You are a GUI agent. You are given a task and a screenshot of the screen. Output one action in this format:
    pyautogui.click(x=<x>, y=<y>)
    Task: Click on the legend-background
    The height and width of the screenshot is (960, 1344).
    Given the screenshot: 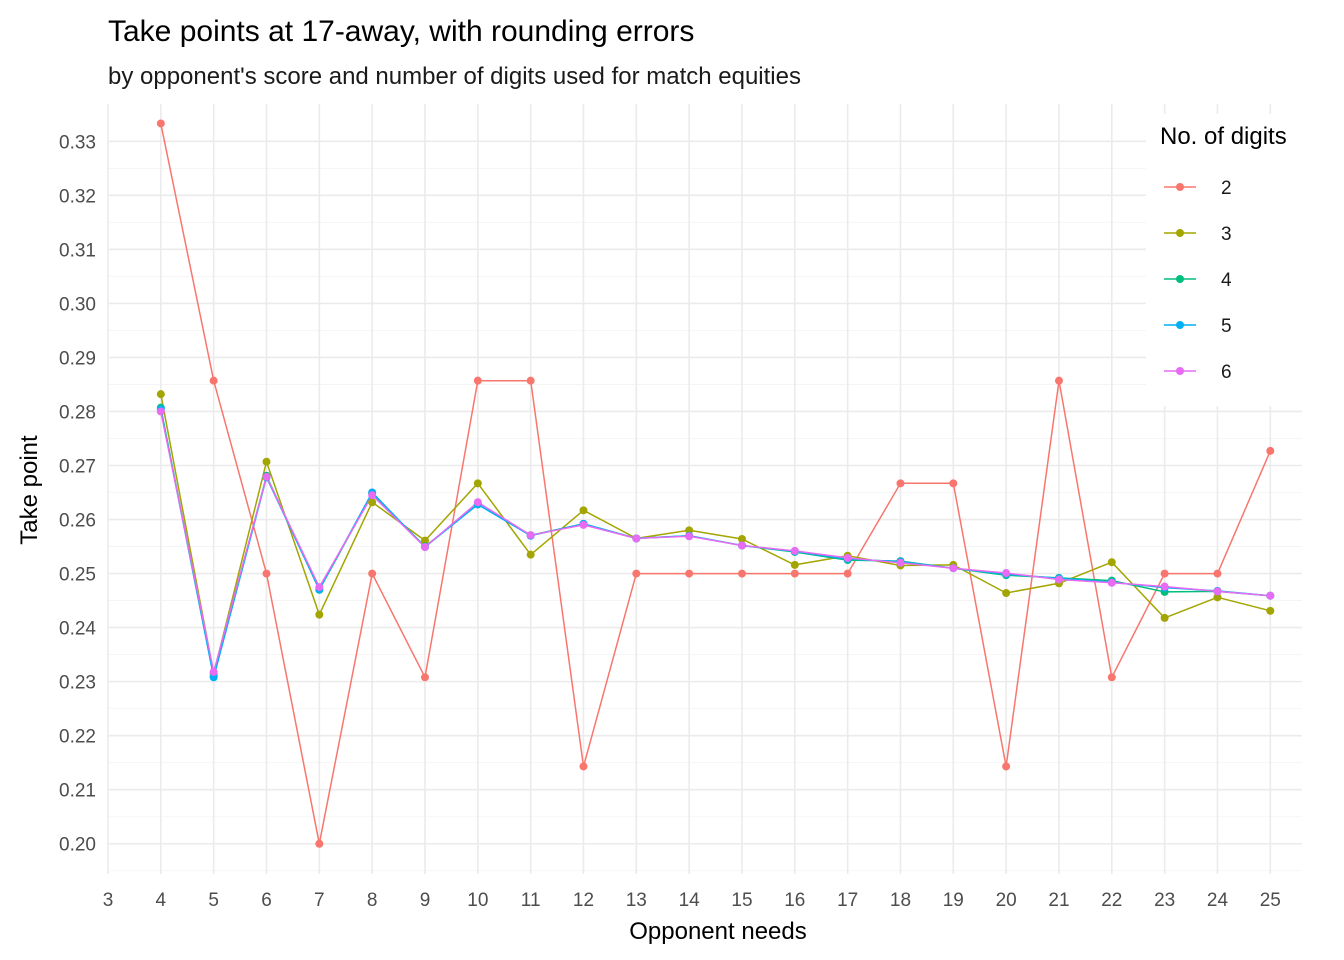 What is the action you would take?
    pyautogui.click(x=1244, y=260)
    